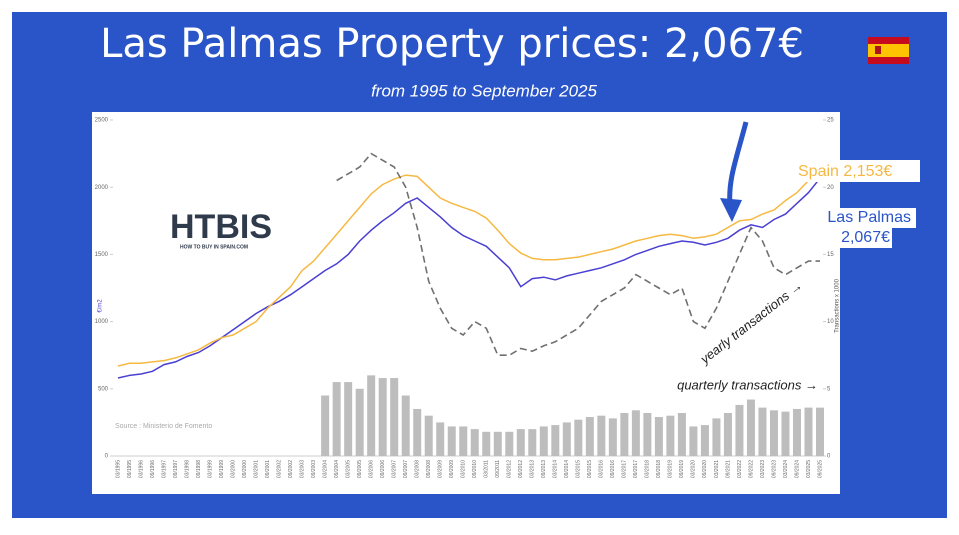 Image resolution: width=959 pixels, height=535 pixels. Describe the element at coordinates (786, 469) in the screenshot. I see `x-tick-label: 03/2024` at that location.